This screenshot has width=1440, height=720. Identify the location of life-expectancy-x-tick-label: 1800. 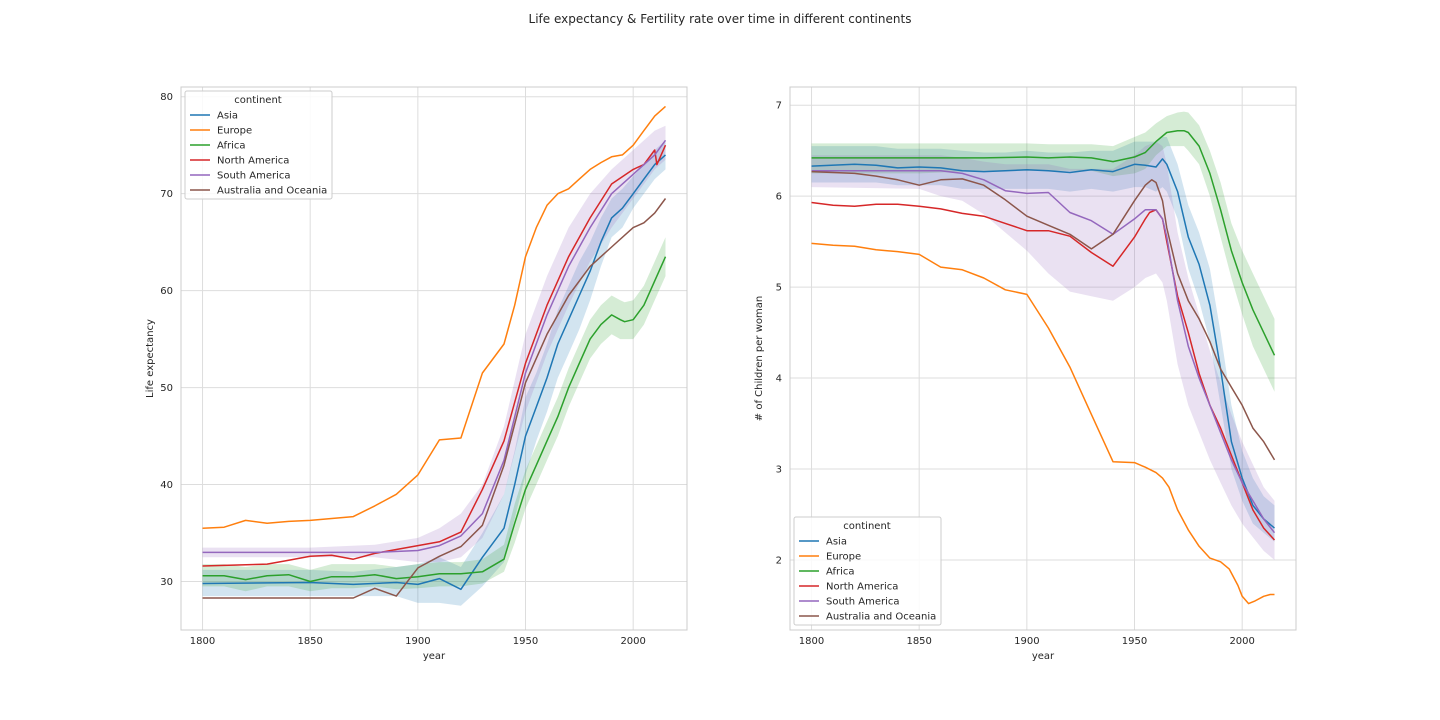
(202, 641).